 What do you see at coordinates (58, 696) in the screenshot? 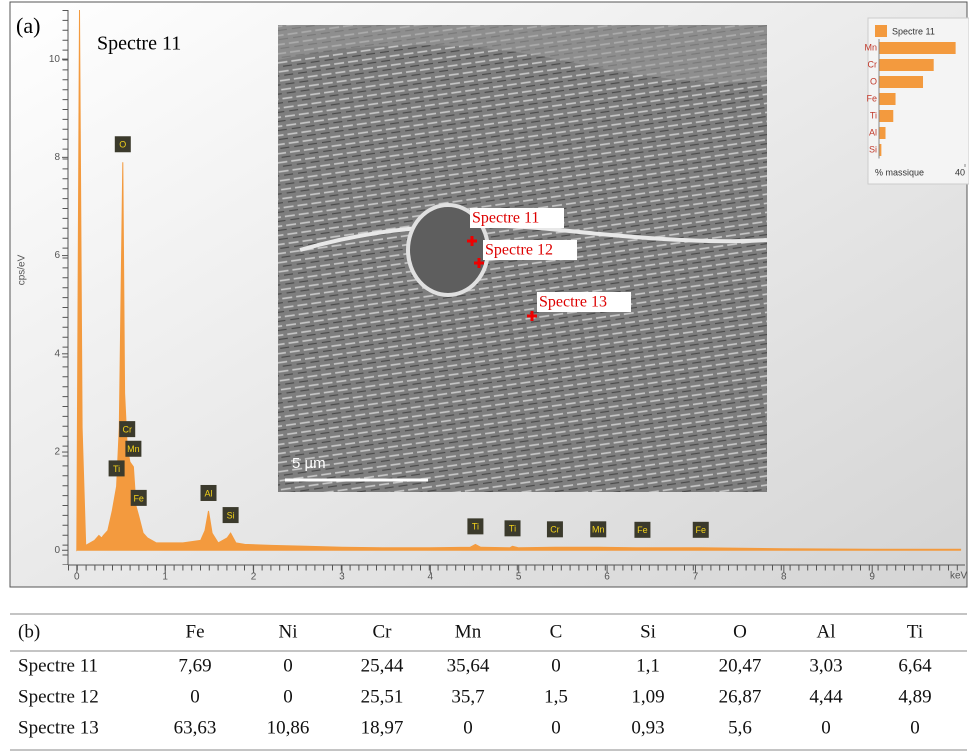
I see `row-label: Spectre 12` at bounding box center [58, 696].